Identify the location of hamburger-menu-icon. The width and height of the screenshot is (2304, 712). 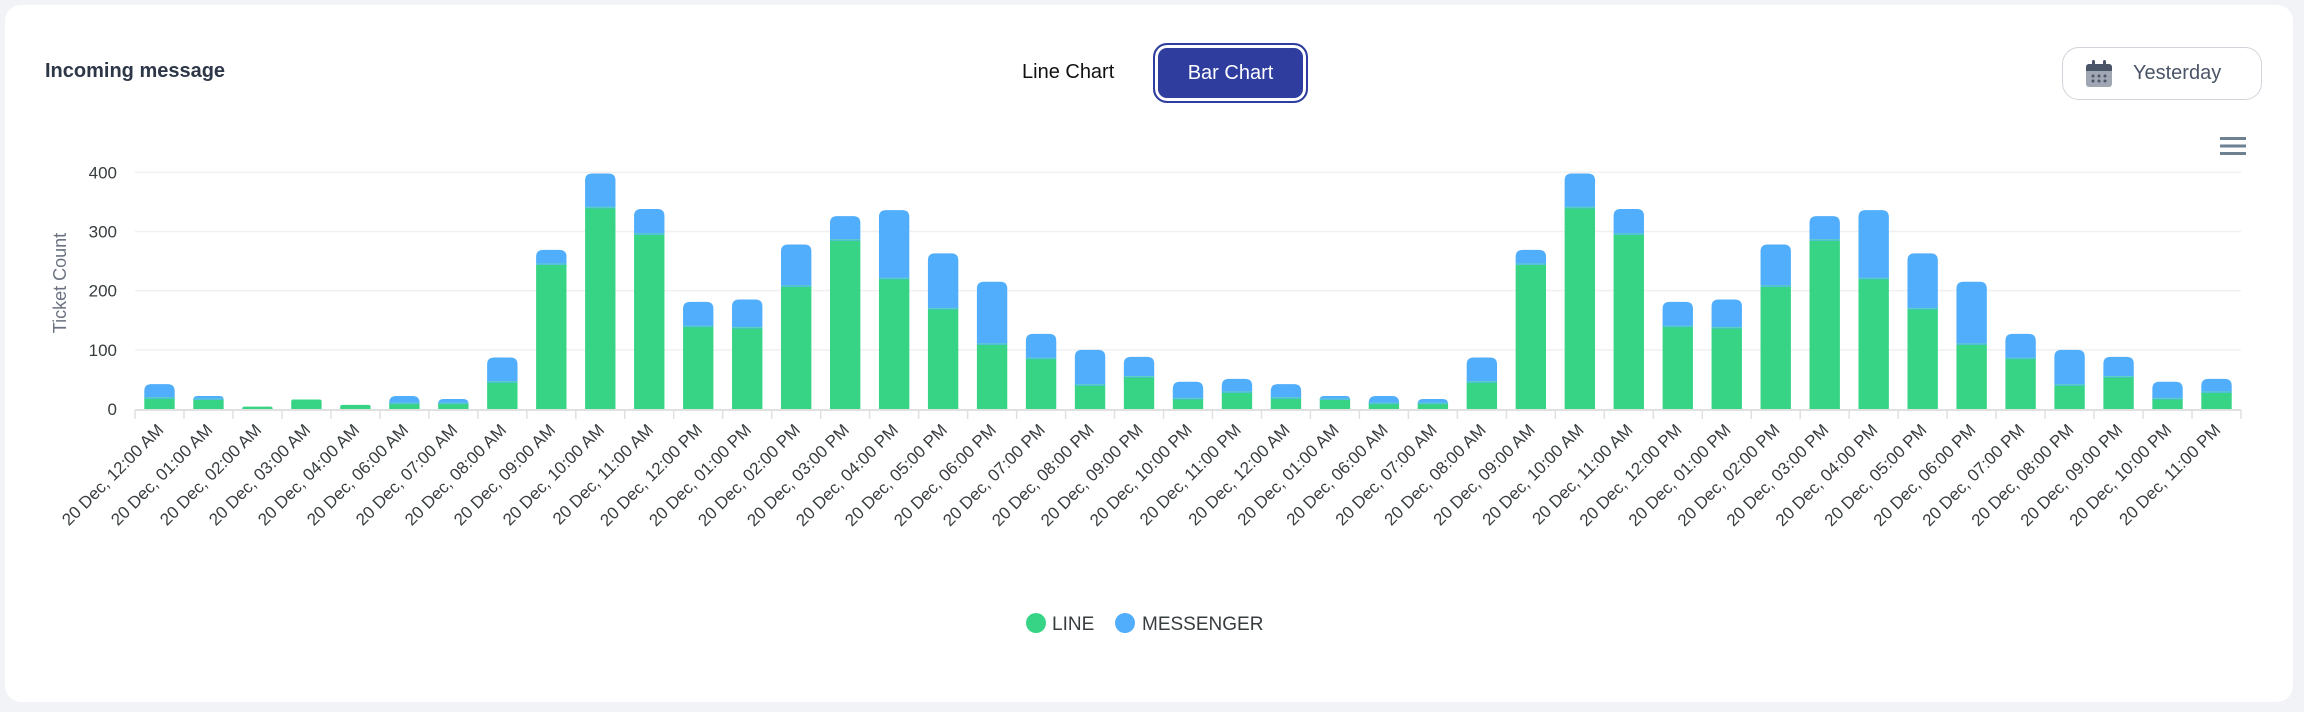
(2233, 146).